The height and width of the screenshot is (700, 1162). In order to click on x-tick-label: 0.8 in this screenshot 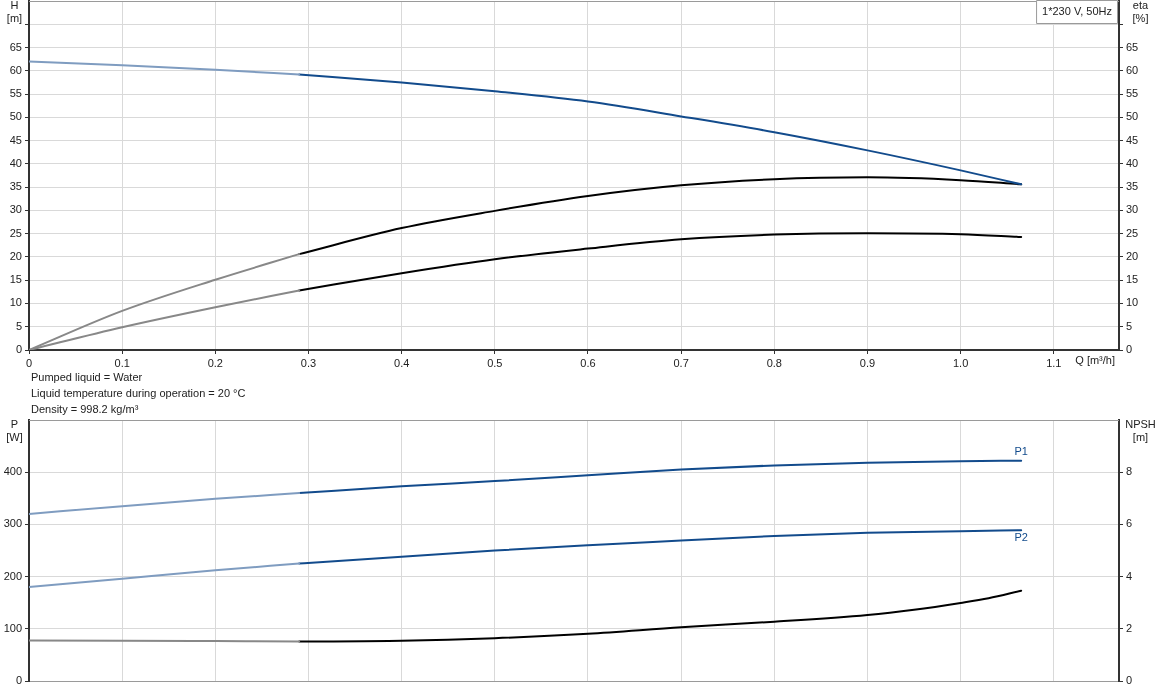, I will do `click(774, 362)`.